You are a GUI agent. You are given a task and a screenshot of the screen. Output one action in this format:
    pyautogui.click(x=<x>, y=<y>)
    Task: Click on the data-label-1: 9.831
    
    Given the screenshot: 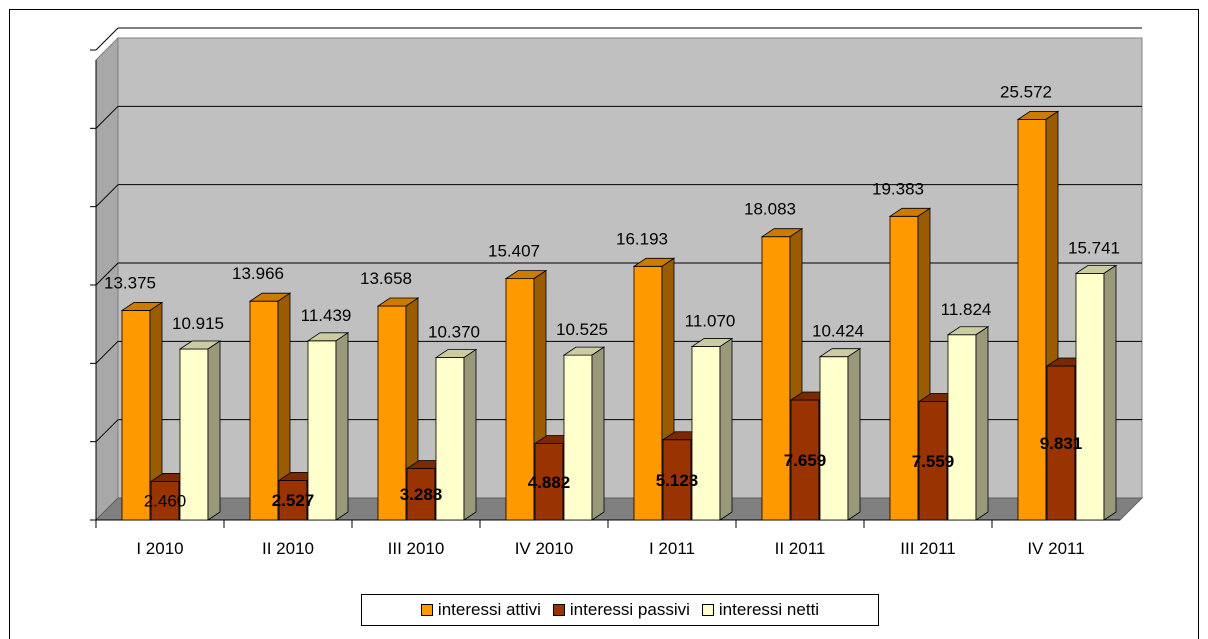 What is the action you would take?
    pyautogui.click(x=1061, y=443)
    